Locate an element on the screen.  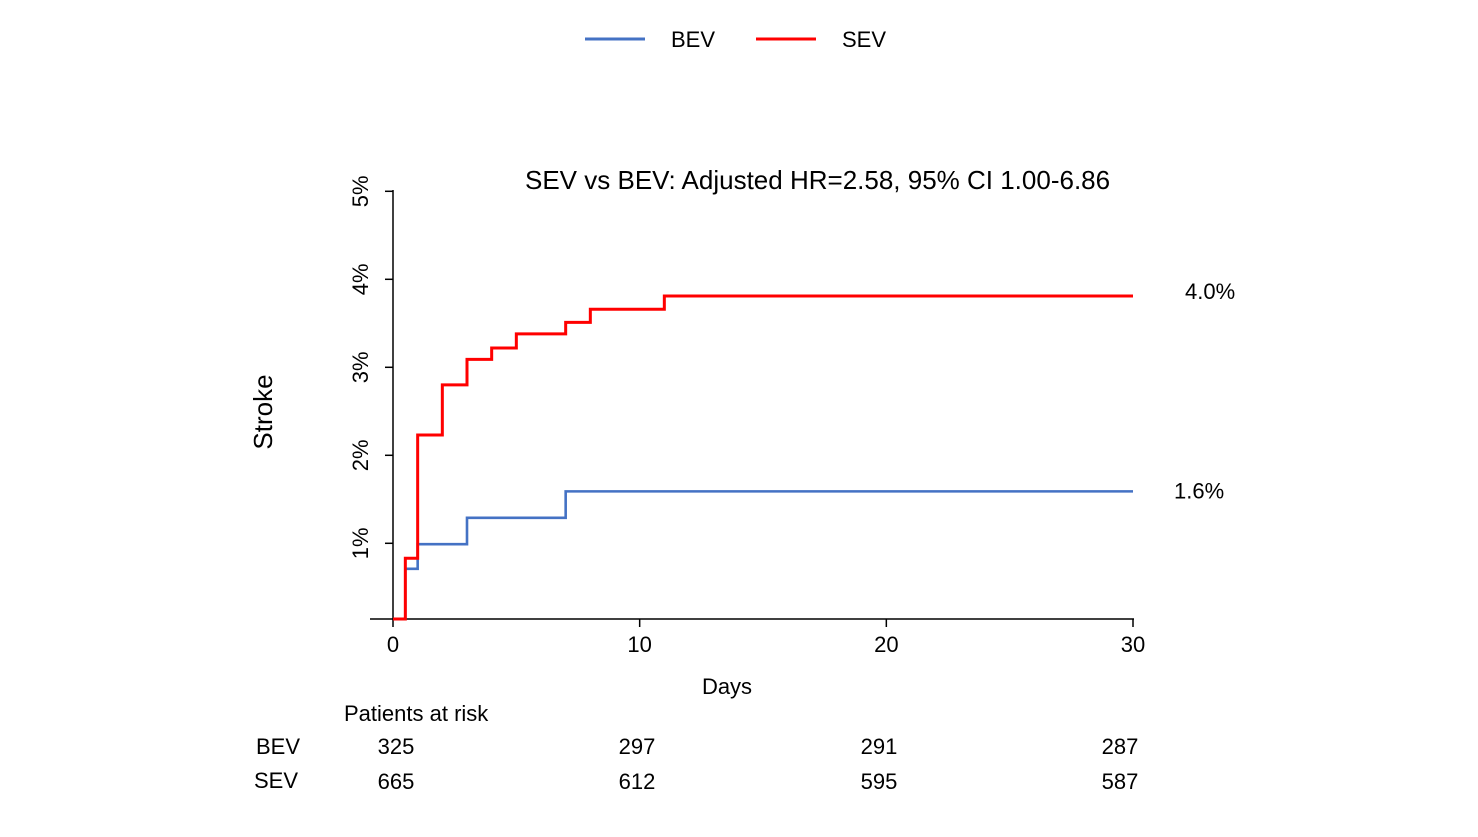
x-tick-label: 20 is located at coordinates (886, 644).